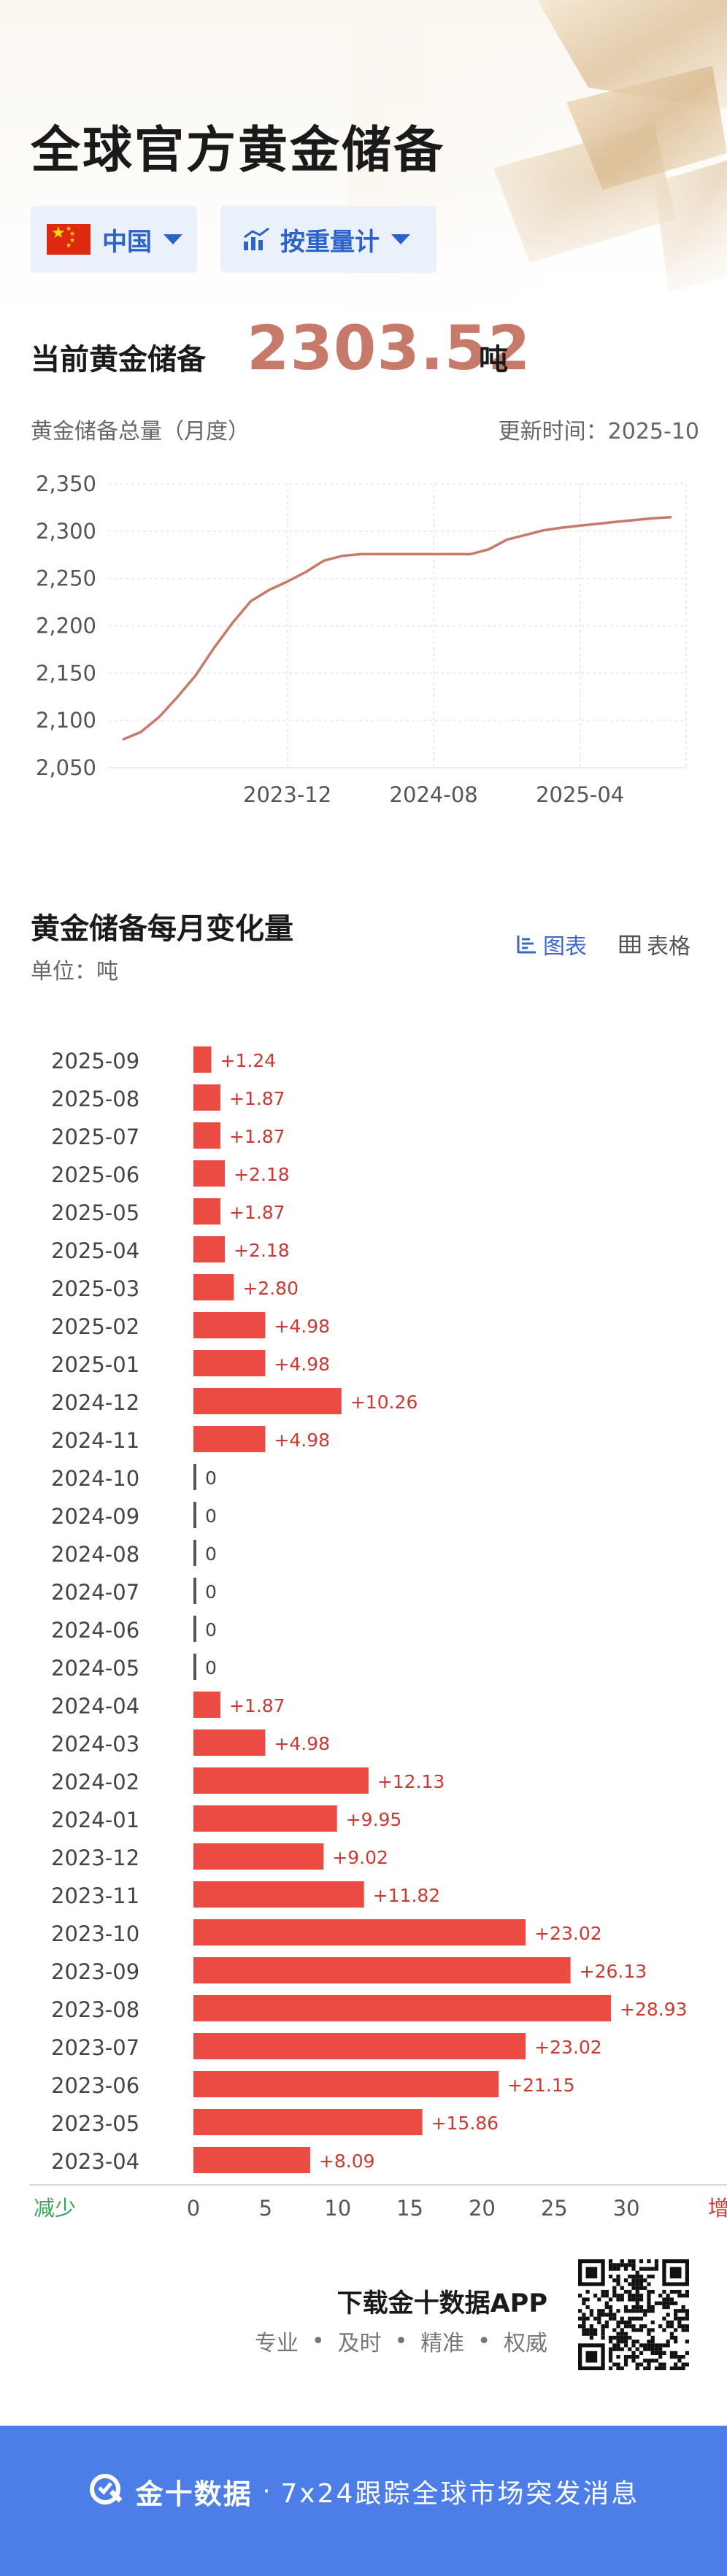 The width and height of the screenshot is (727, 2576). What do you see at coordinates (66, 672) in the screenshot?
I see `y-tick-label: 2,150` at bounding box center [66, 672].